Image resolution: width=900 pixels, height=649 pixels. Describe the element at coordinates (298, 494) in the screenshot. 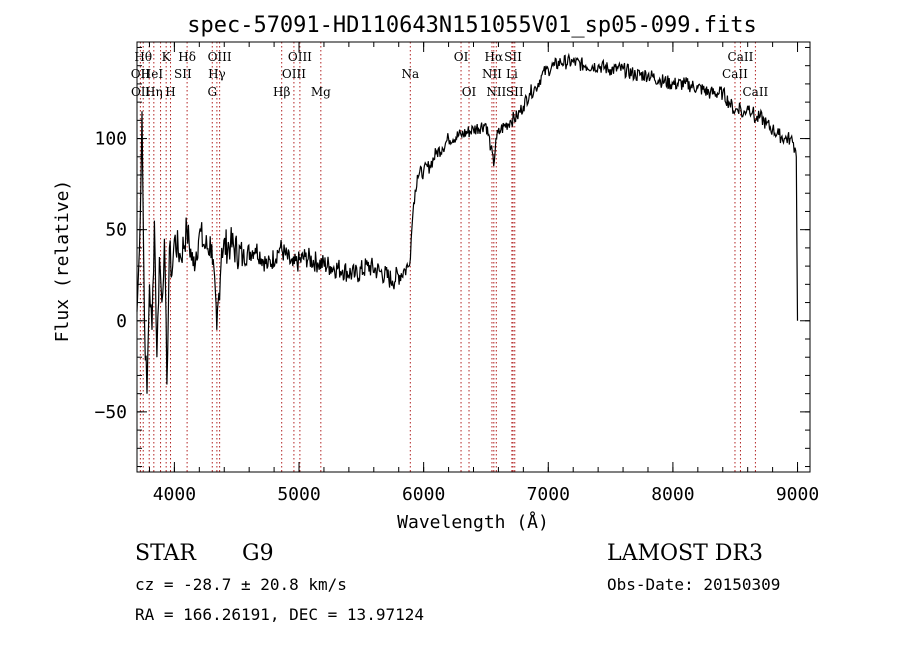

I see `x-tick-label: 5000` at that location.